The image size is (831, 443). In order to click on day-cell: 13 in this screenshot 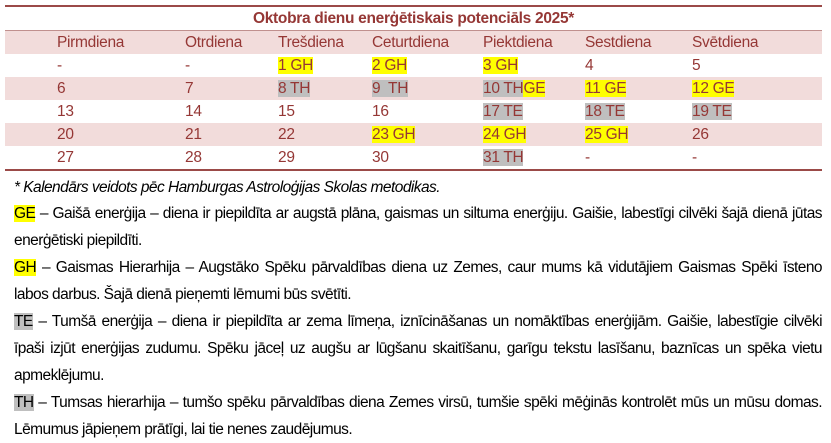, I will do `click(65, 111)`.